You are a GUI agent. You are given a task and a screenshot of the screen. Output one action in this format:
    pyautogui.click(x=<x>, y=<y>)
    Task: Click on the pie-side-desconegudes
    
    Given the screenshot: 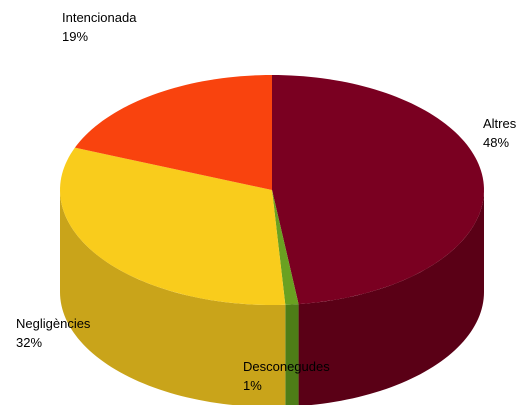 What is the action you would take?
    pyautogui.click(x=292, y=354)
    